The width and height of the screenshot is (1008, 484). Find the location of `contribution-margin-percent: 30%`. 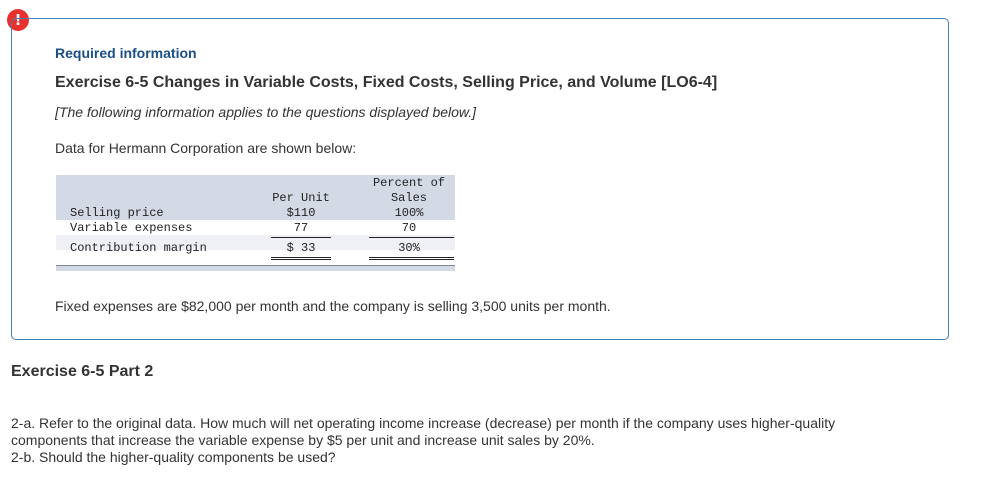

contribution-margin-percent: 30% is located at coordinates (409, 248).